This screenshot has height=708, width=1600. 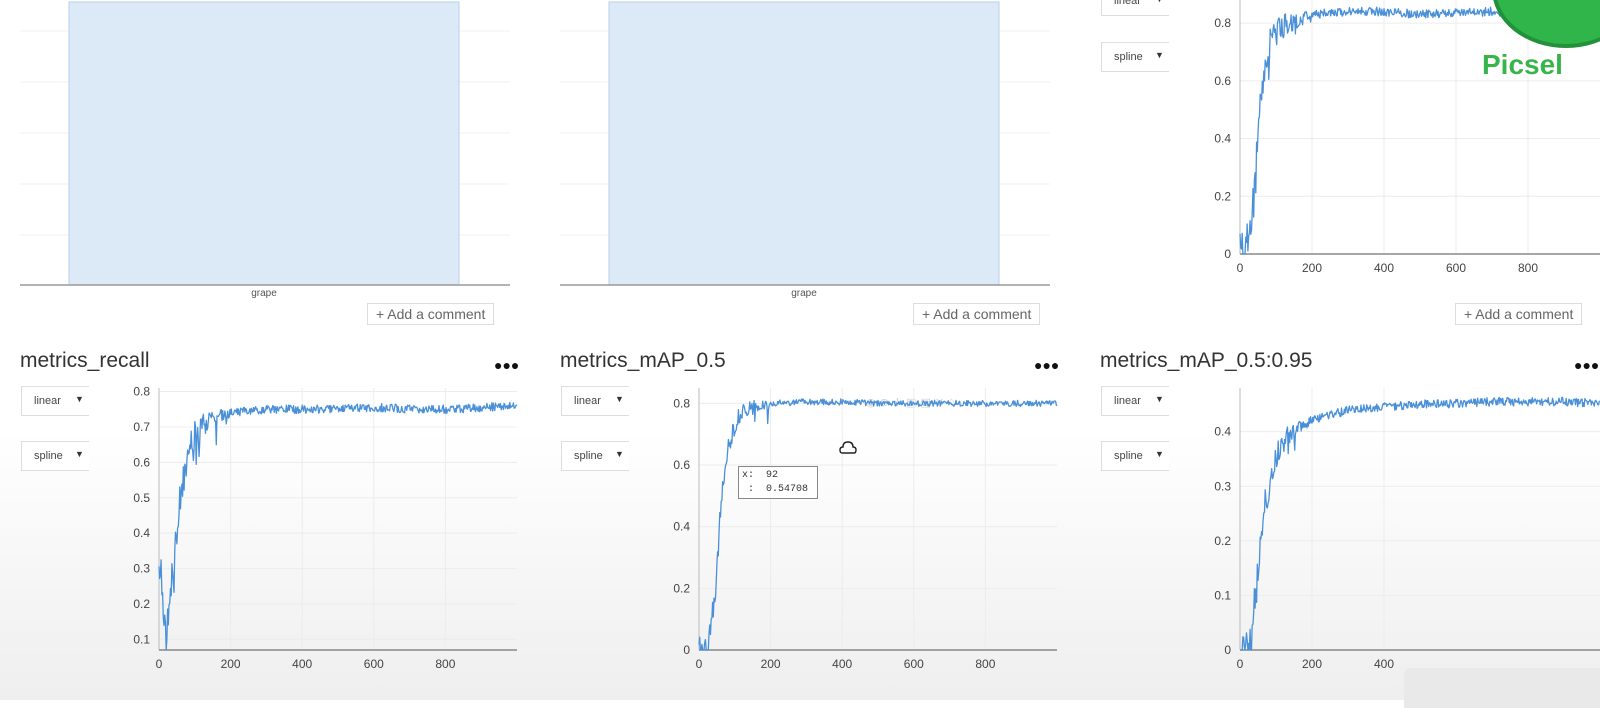 What do you see at coordinates (141, 498) in the screenshot?
I see `y-tick-label: 0.5` at bounding box center [141, 498].